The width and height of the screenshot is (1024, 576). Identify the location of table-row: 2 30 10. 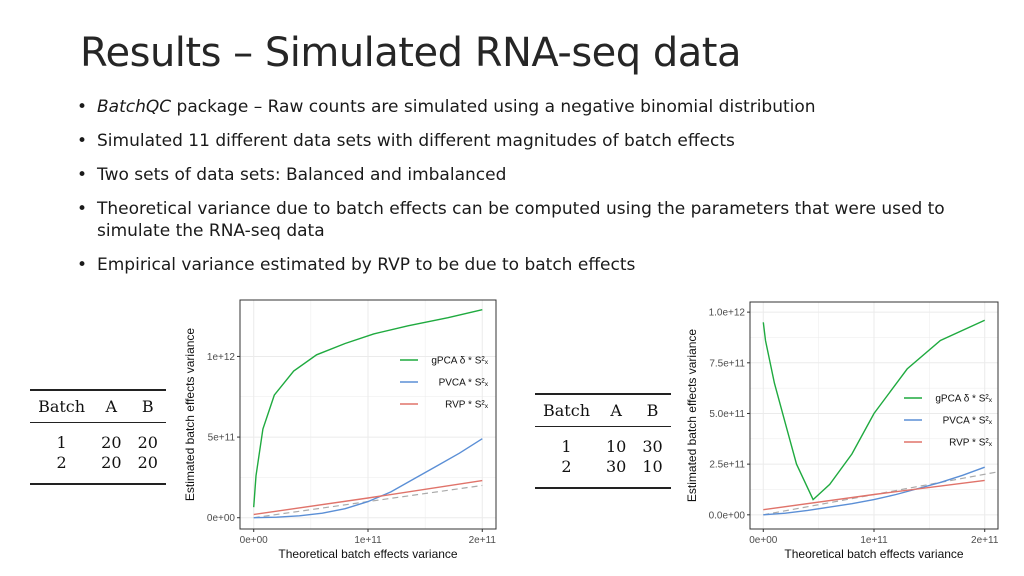
(603, 472).